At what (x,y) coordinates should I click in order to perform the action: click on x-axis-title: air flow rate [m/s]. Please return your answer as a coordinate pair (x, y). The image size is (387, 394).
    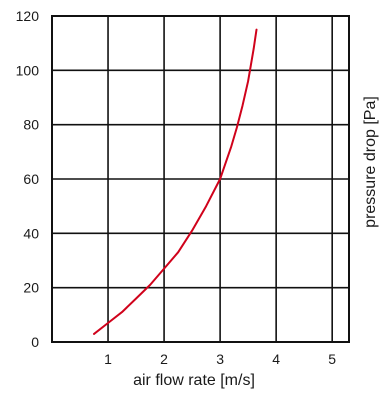
    Looking at the image, I should click on (194, 380).